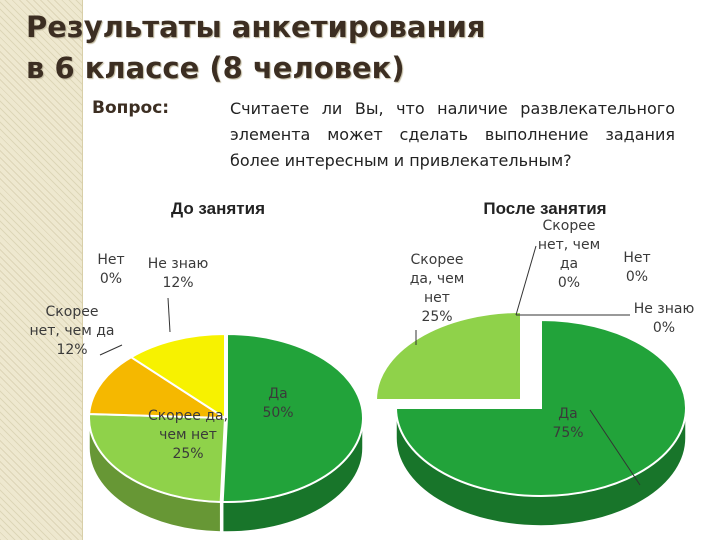  I want to click on data-label-1-1: Да 50%, so click(277, 403).